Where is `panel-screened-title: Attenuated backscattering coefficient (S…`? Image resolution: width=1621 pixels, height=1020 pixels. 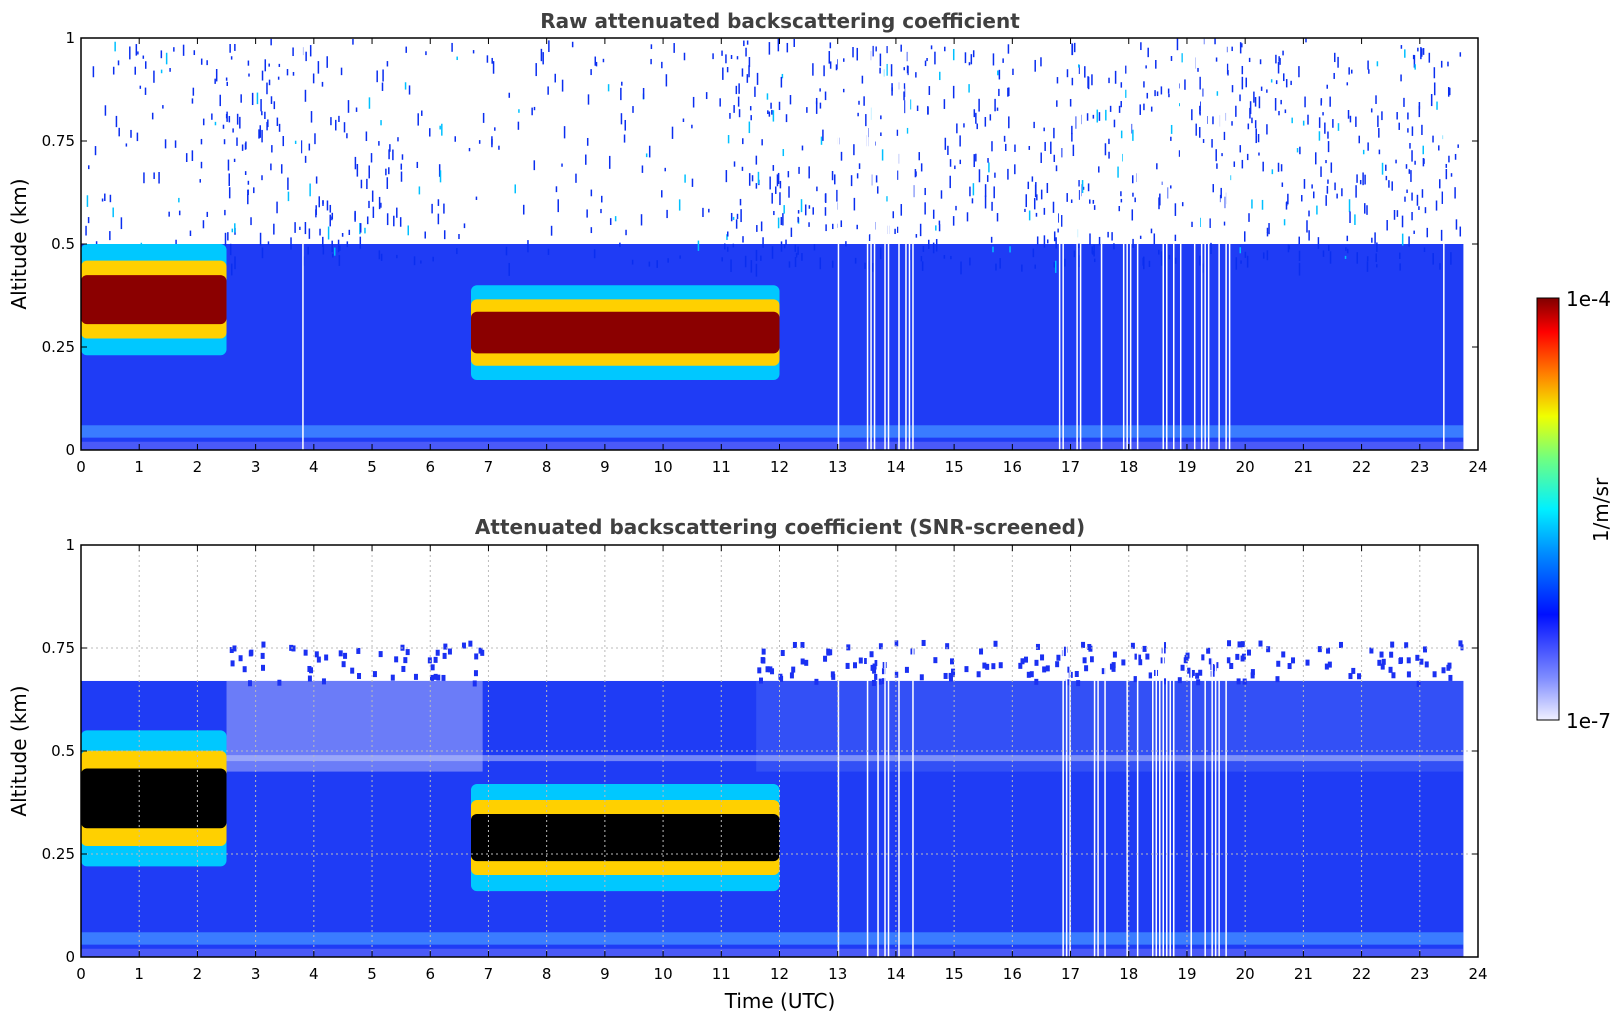
panel-screened-title: Attenuated backscattering coefficient (S… is located at coordinates (780, 527).